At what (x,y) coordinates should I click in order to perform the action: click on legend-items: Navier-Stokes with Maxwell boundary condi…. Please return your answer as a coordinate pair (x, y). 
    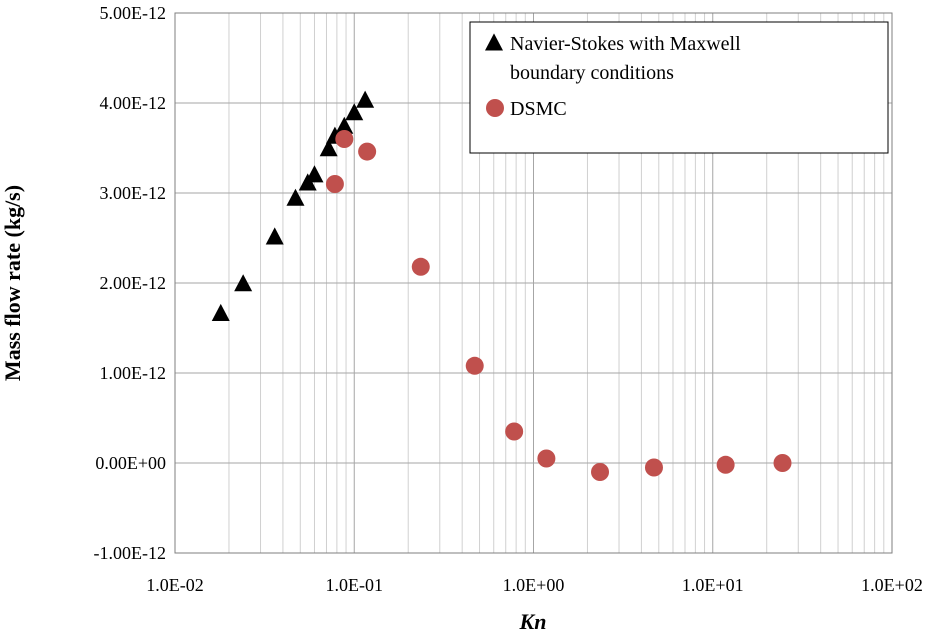
    Looking at the image, I should click on (613, 76).